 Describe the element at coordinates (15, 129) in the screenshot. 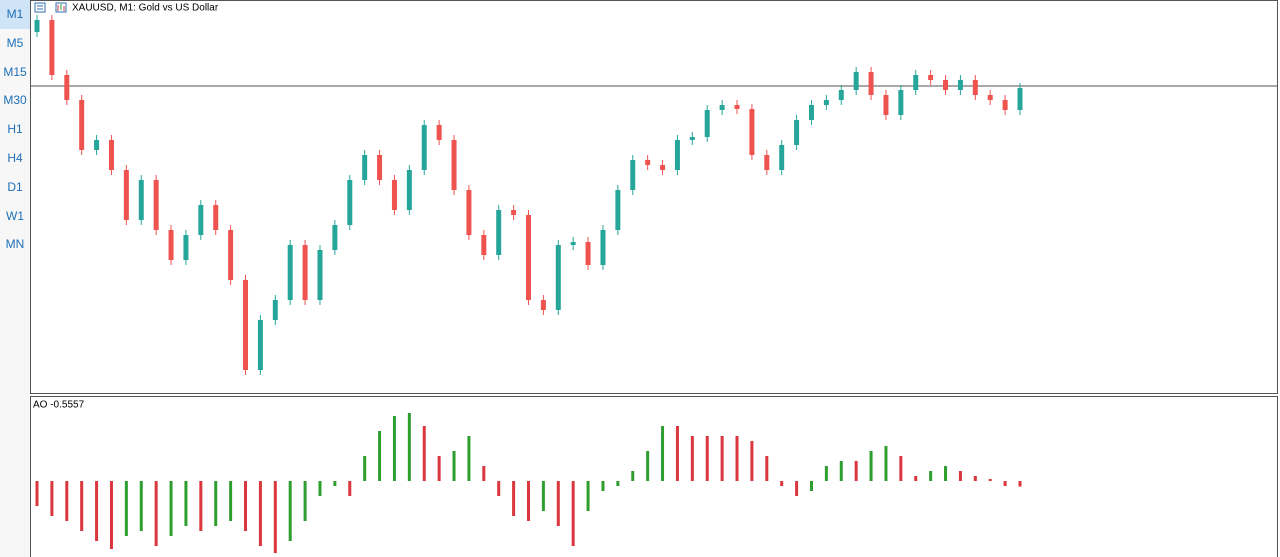

I see `timeframe-button: H1` at that location.